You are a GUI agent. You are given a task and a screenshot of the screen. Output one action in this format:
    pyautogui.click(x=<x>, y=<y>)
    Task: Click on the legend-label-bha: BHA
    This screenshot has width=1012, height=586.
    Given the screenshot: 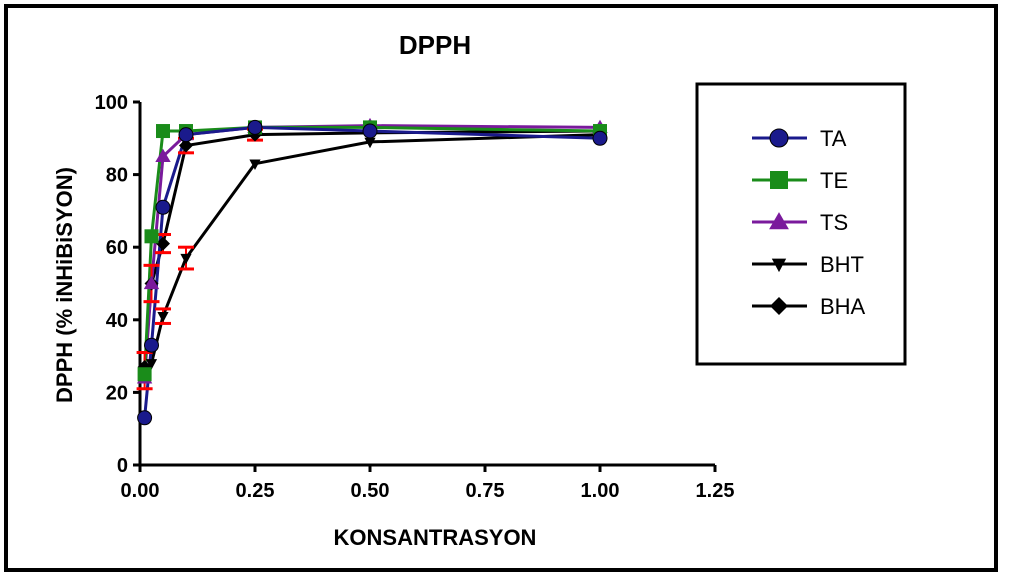 What is the action you would take?
    pyautogui.click(x=843, y=306)
    